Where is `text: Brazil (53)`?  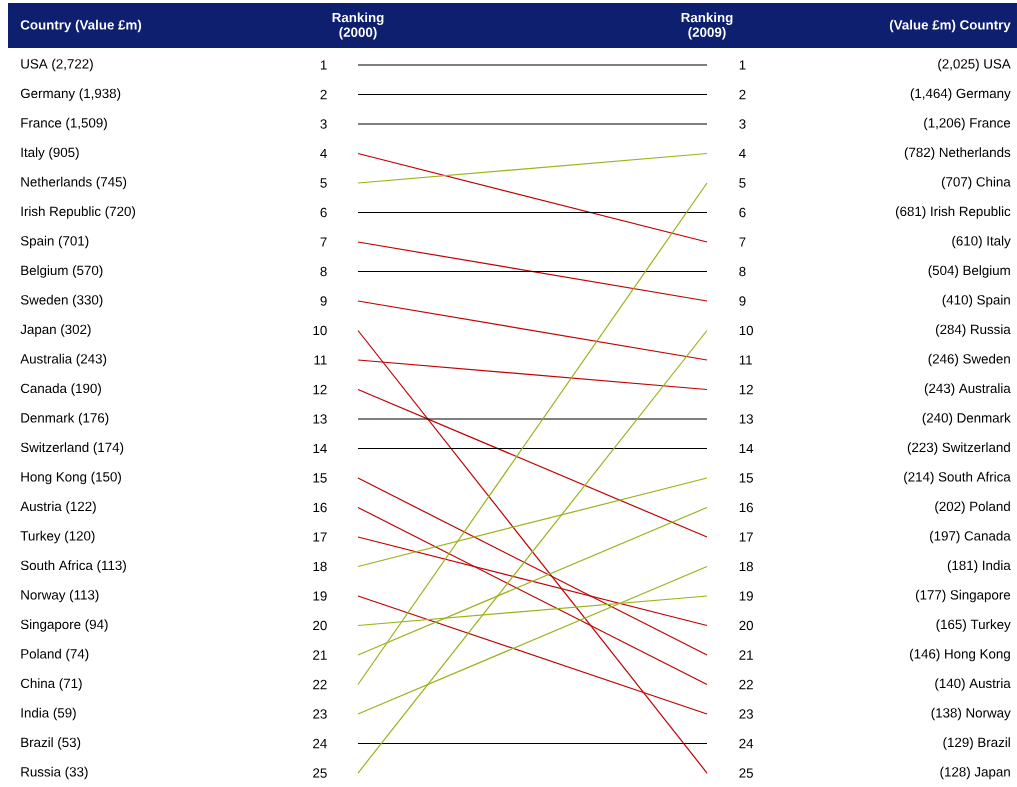 text: Brazil (53) is located at coordinates (51, 743).